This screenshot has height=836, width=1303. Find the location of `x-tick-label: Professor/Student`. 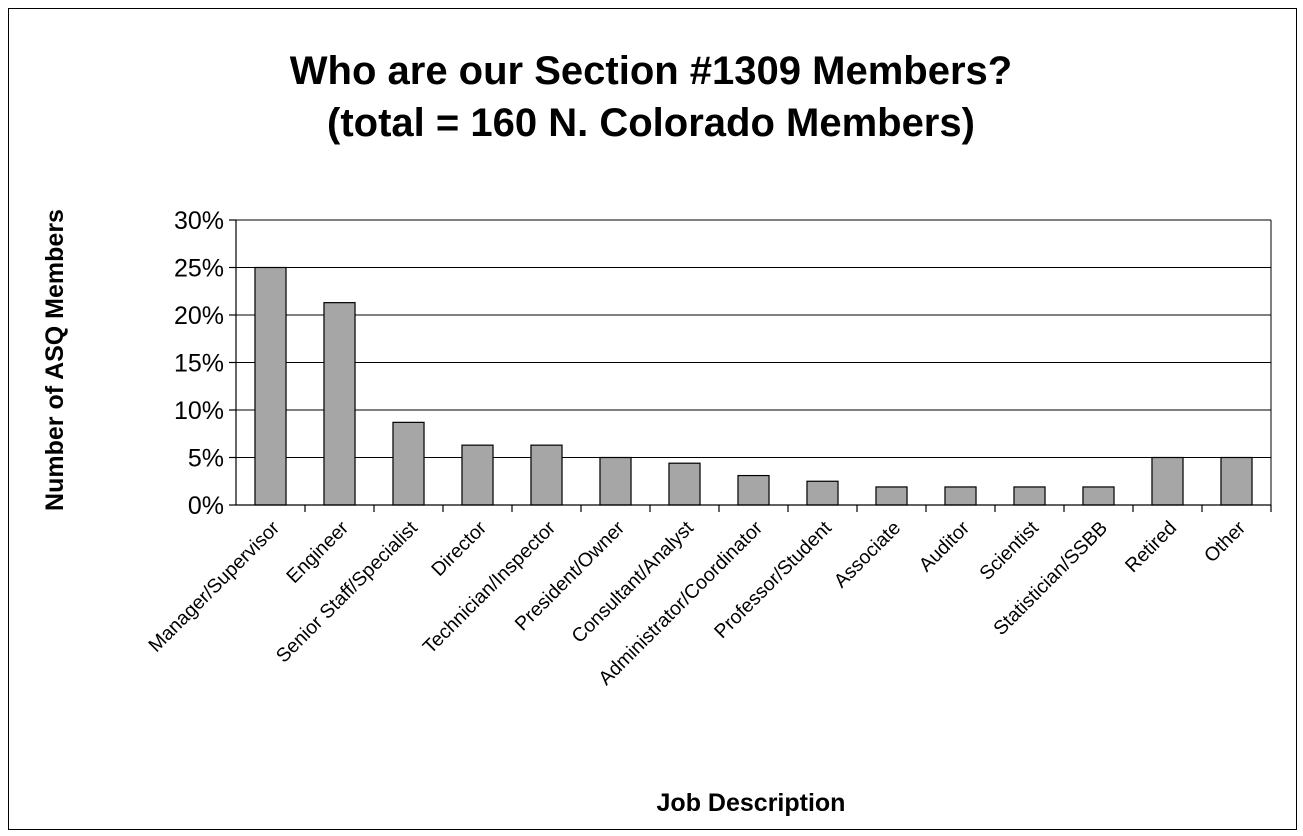

x-tick-label: Professor/Student is located at coordinates (773, 580).